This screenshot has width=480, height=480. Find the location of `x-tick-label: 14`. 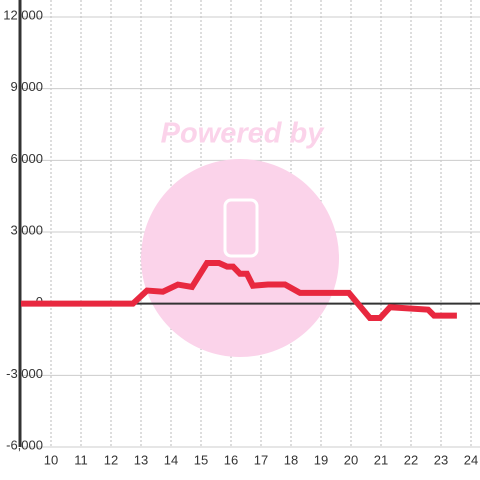

x-tick-label: 14 is located at coordinates (171, 459).